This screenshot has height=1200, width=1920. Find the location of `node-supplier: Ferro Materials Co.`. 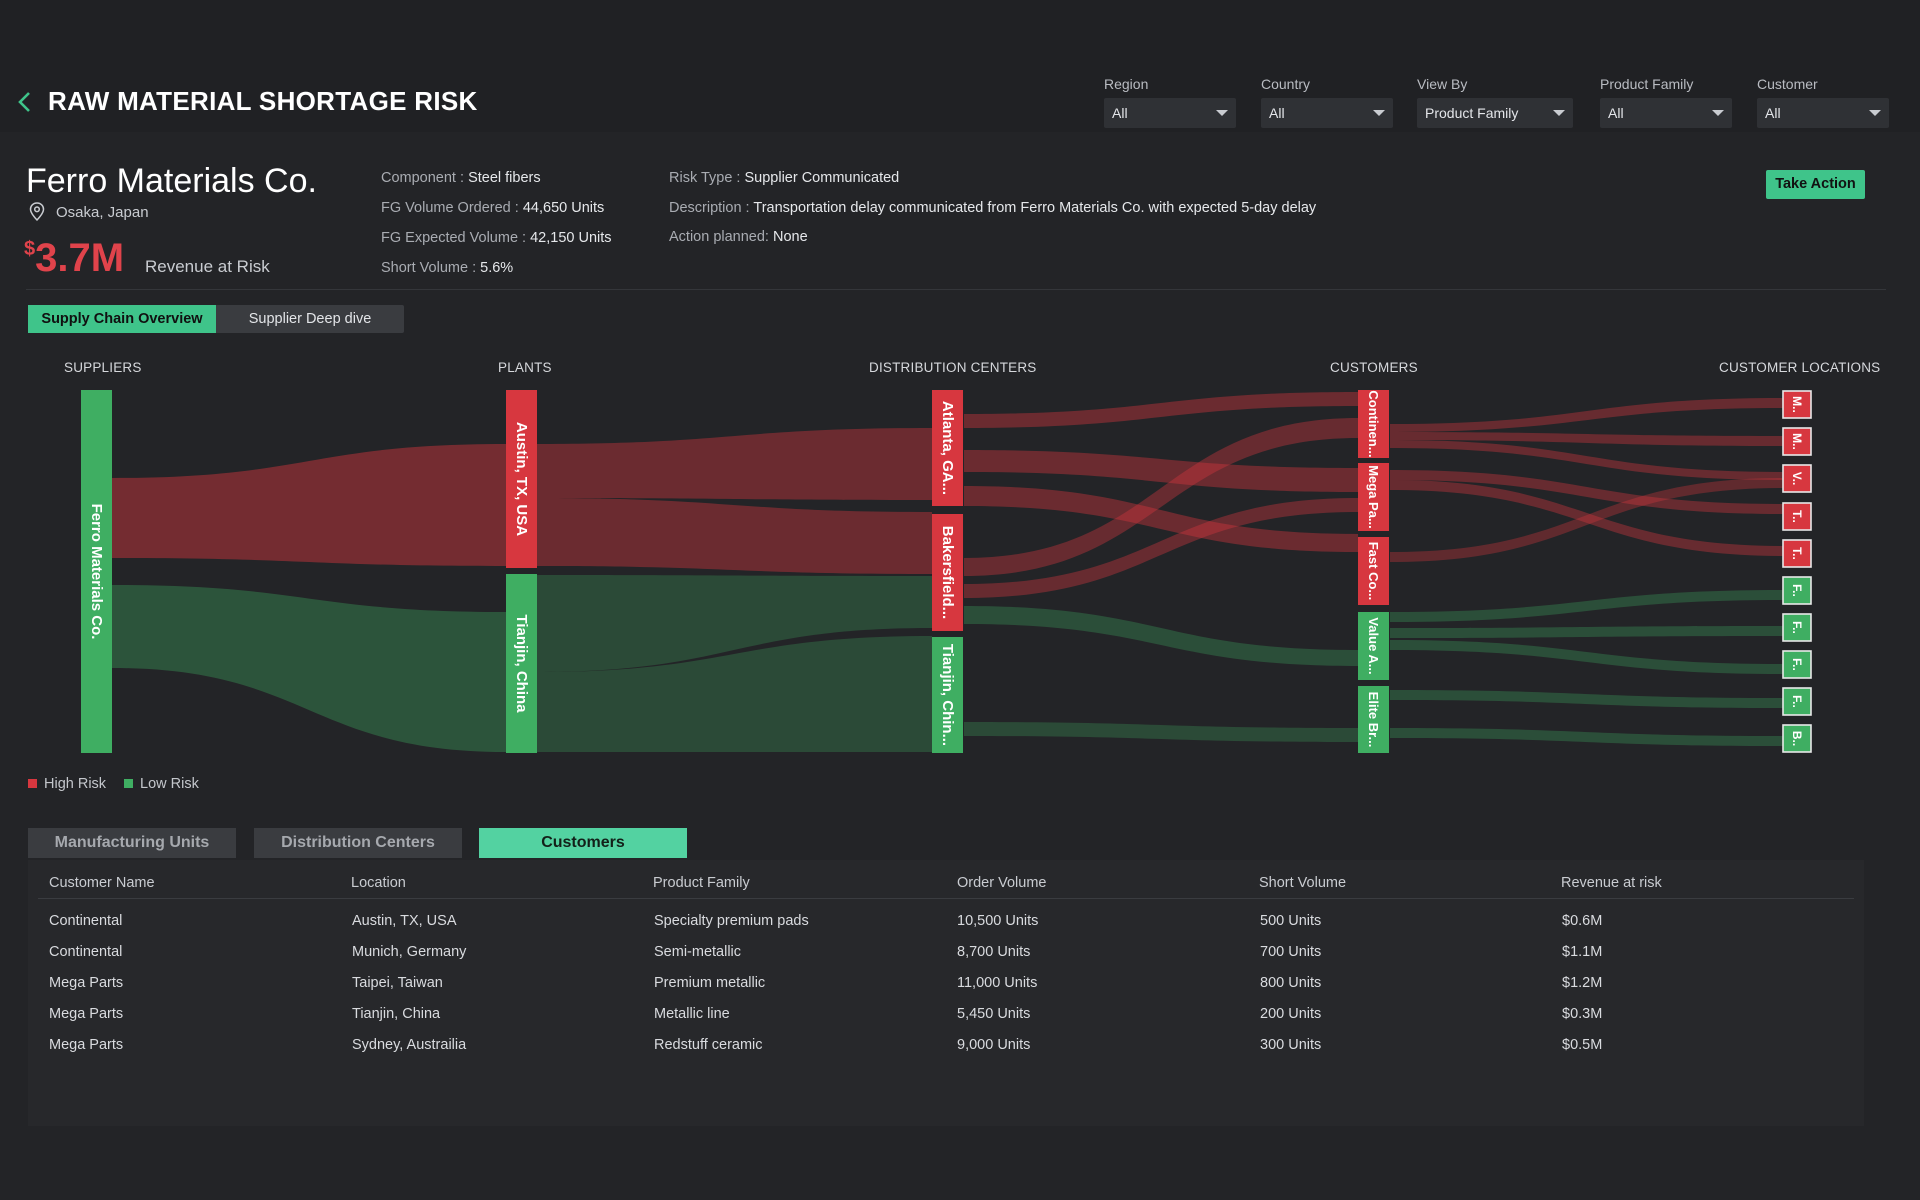

node-supplier: Ferro Materials Co. is located at coordinates (96, 571).